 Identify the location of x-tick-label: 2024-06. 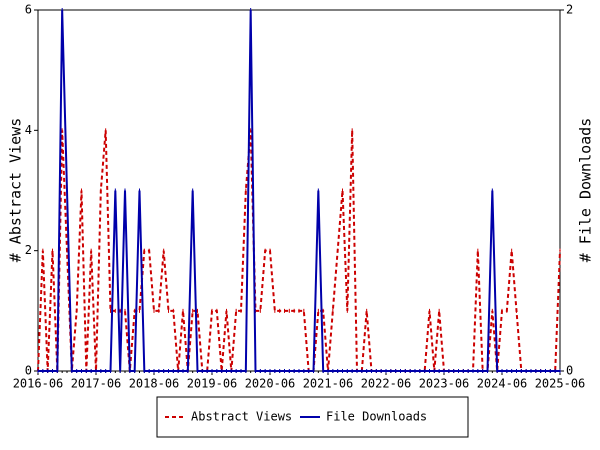
(502, 384).